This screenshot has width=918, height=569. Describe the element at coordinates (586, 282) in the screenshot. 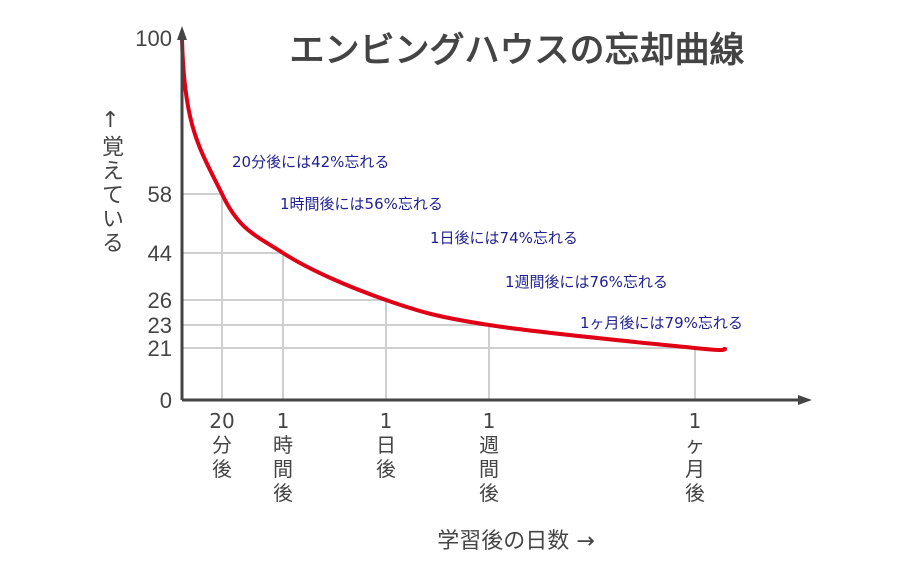

I see `annotation: 1週間後には76%忘れる` at that location.